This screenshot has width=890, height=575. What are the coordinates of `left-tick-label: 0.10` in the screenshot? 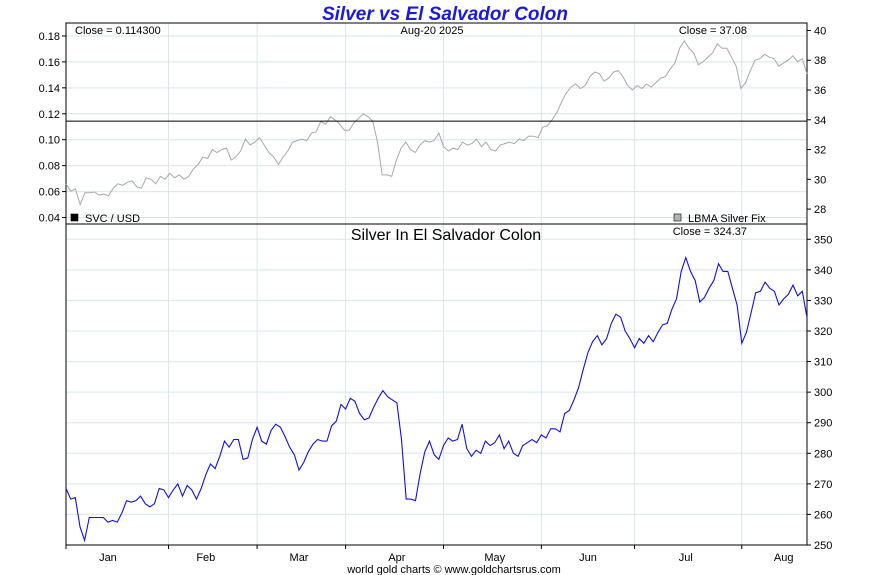 It's located at (49, 141).